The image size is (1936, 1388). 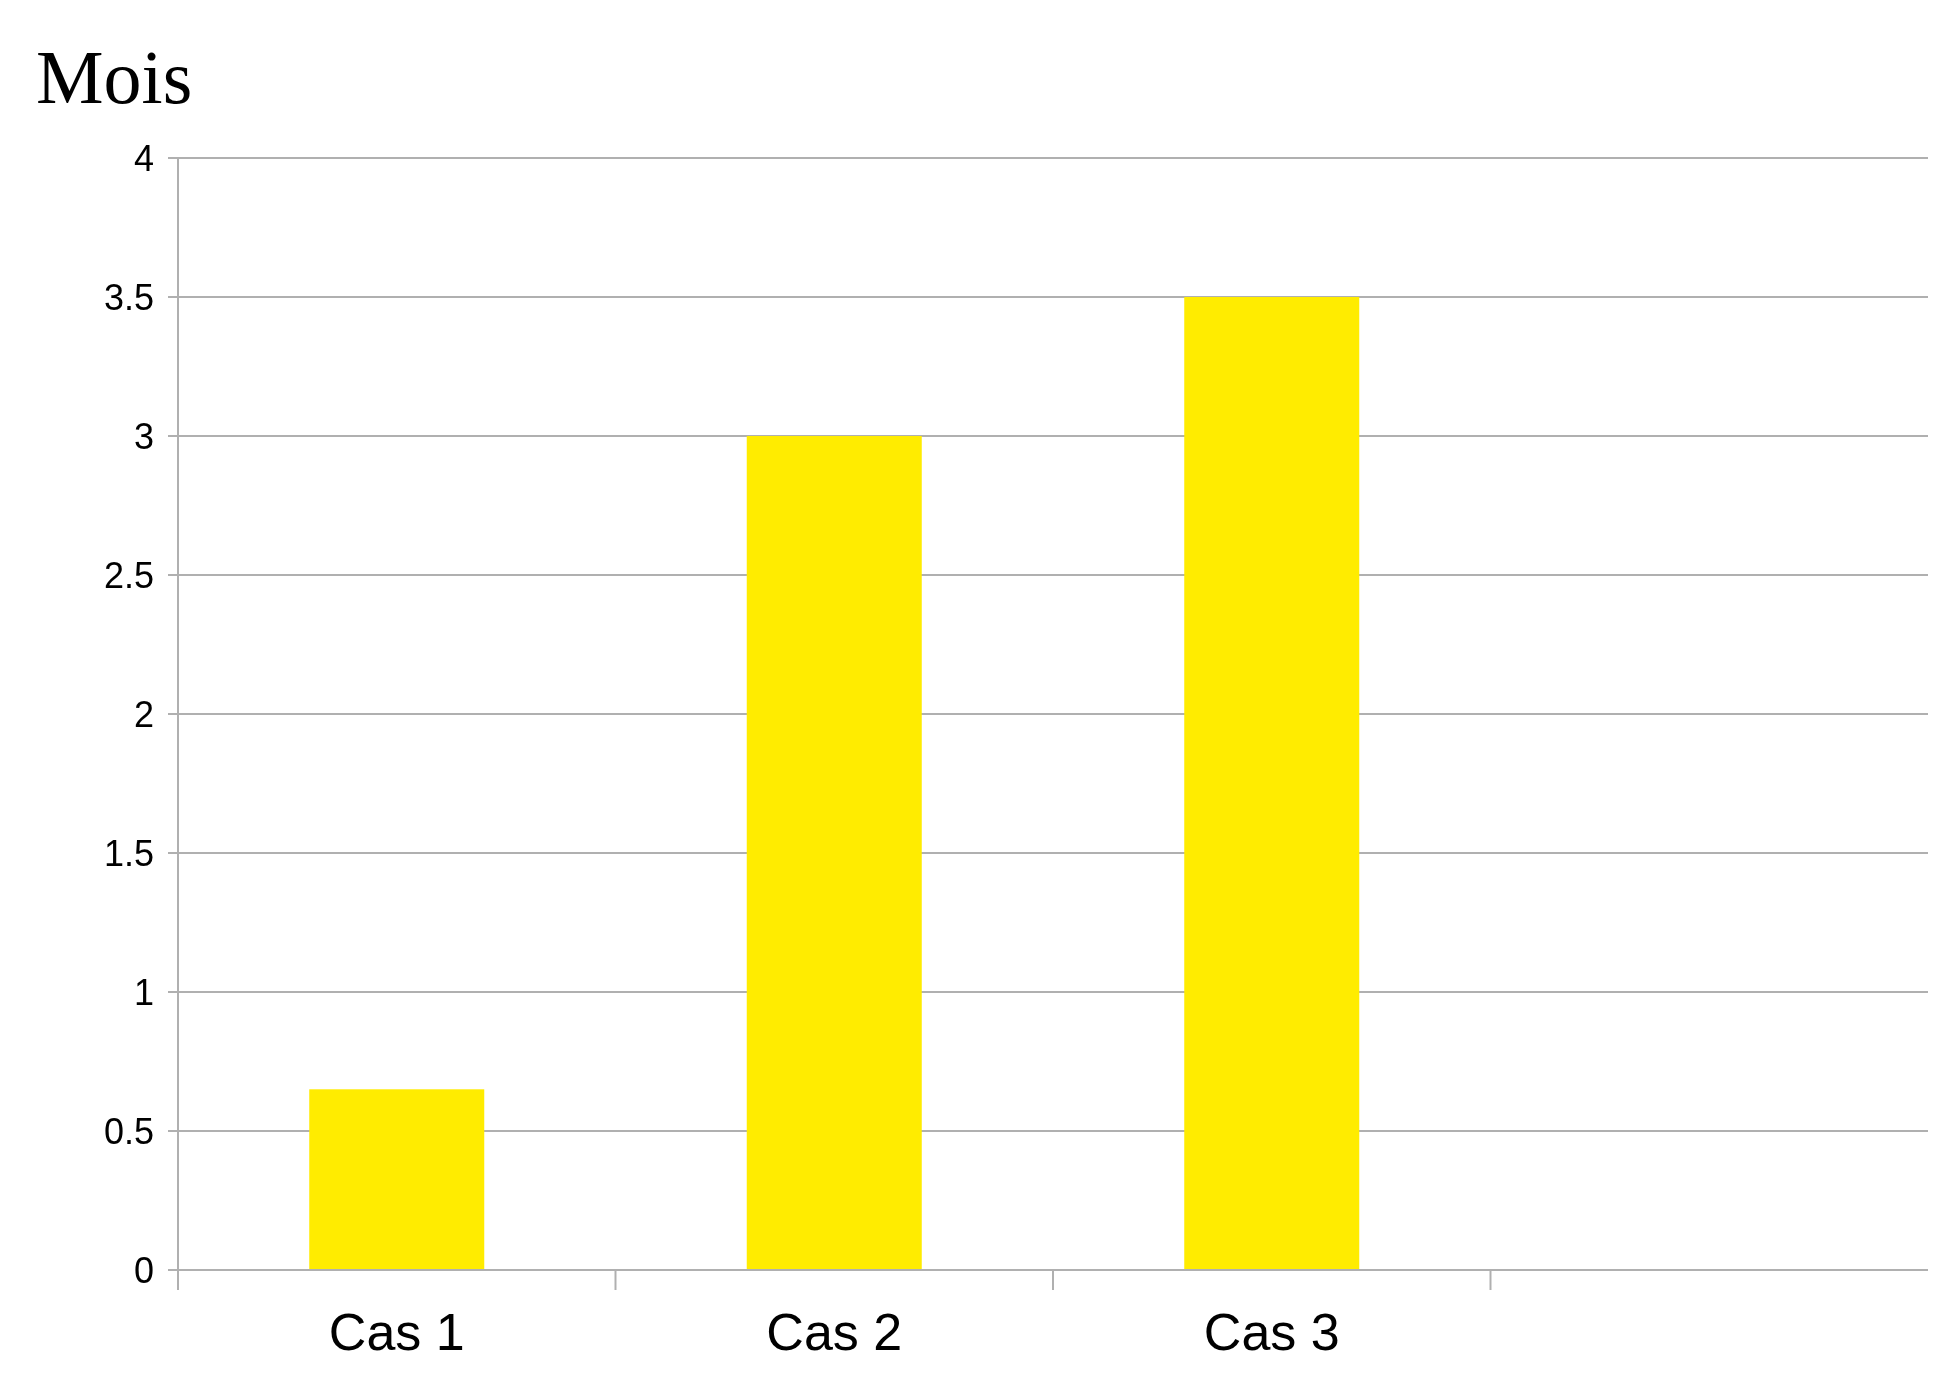 What do you see at coordinates (143, 158) in the screenshot?
I see `y-tick-label: 4` at bounding box center [143, 158].